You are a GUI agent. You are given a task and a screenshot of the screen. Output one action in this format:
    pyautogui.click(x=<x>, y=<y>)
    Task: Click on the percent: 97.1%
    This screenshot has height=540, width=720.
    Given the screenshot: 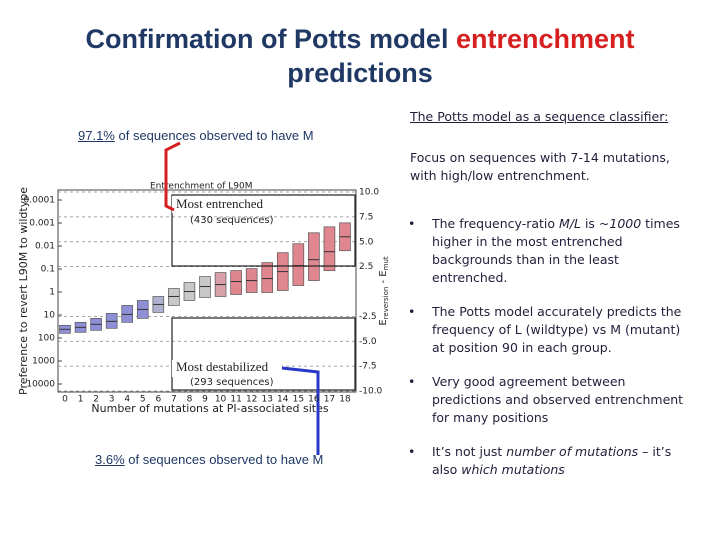 What is the action you would take?
    pyautogui.click(x=96, y=135)
    